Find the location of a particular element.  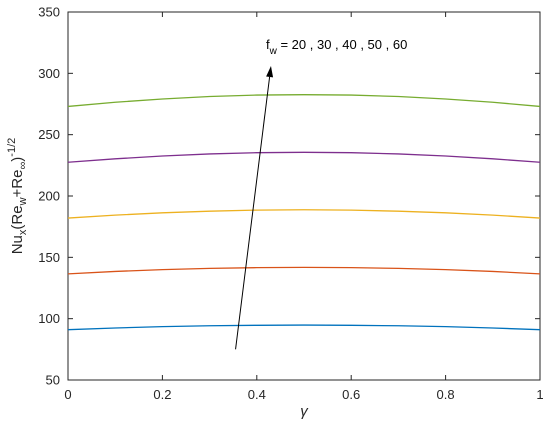

x-tick-label: 0.8 is located at coordinates (446, 394).